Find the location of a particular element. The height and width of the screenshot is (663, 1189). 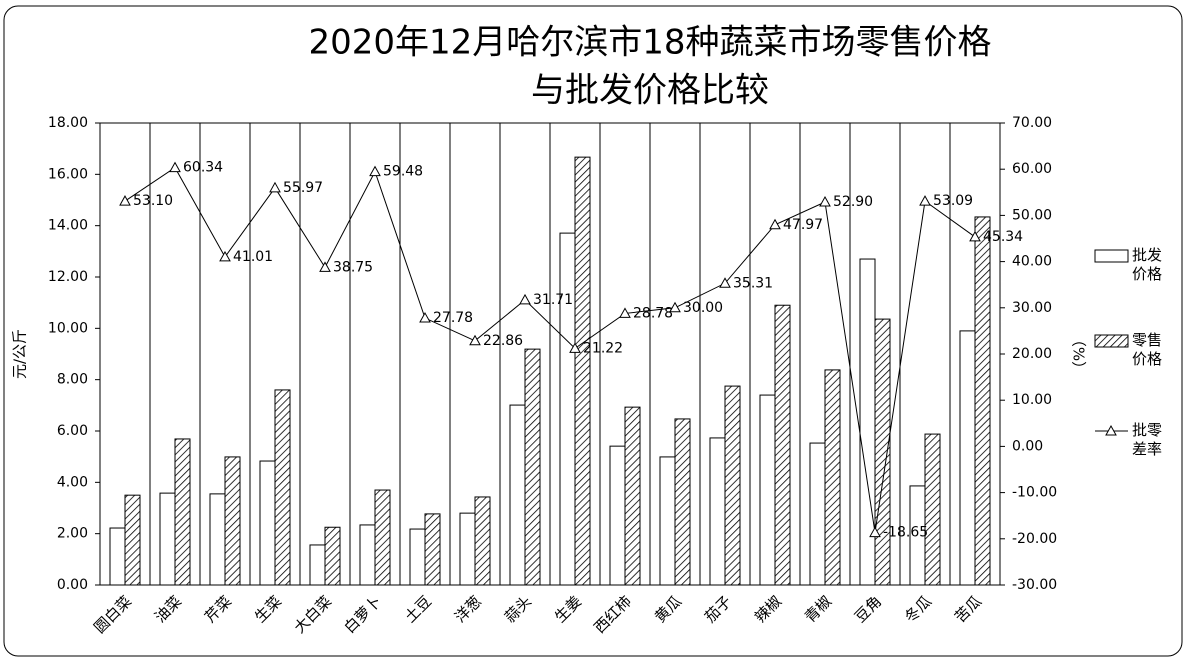

chart-title: 与批发价格比较 is located at coordinates (650, 91).